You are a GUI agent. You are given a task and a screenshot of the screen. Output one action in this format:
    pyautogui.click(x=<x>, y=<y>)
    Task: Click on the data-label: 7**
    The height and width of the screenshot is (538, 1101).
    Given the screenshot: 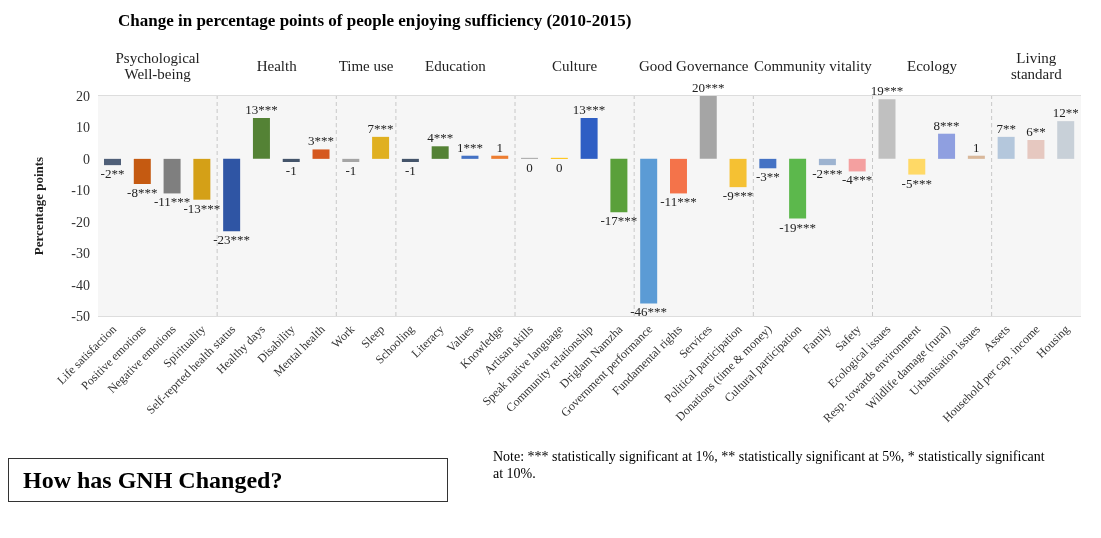 What is the action you would take?
    pyautogui.click(x=1006, y=128)
    